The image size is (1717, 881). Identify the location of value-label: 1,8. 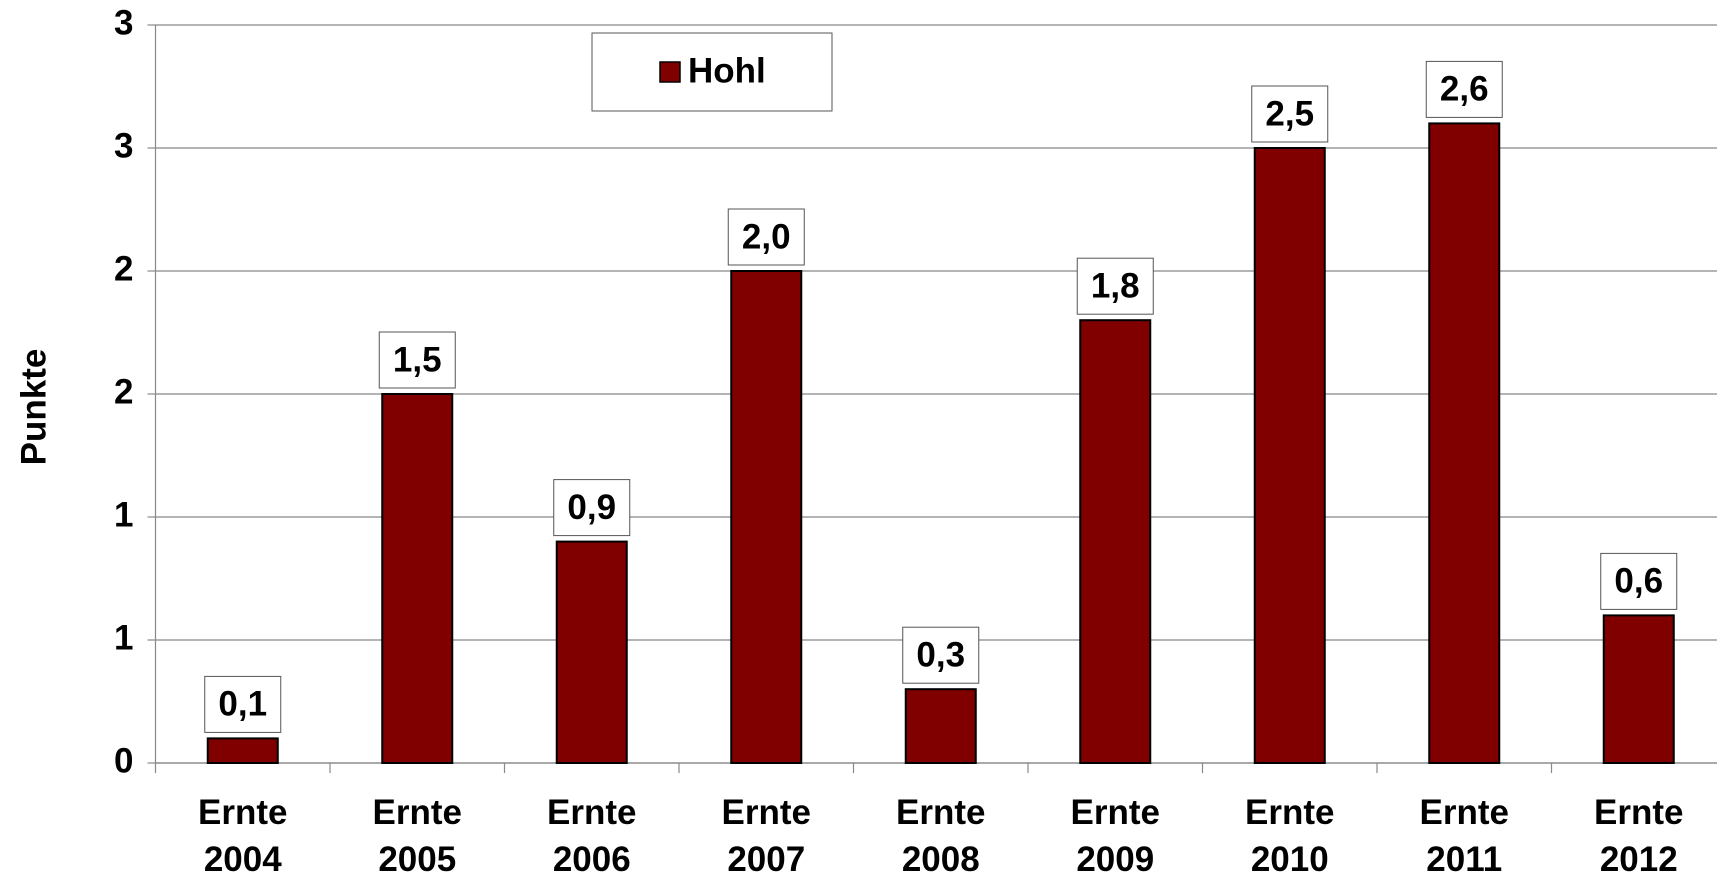
(1115, 285).